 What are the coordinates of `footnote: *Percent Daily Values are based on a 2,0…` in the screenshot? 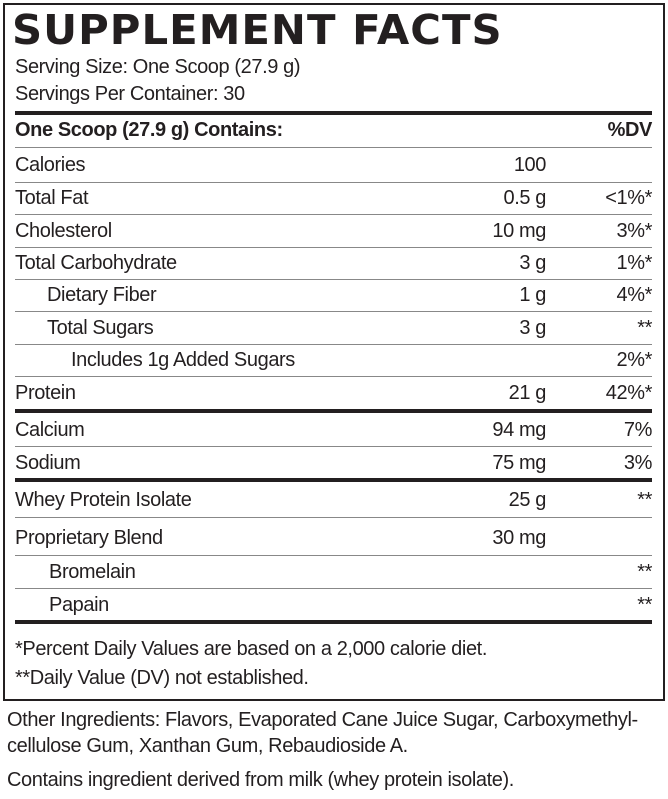 It's located at (251, 649).